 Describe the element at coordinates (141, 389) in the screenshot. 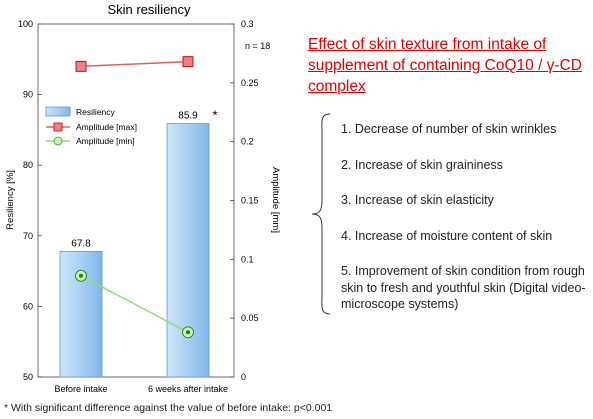

I see `x-axis-labels: Before intake 6 weeks after intake` at that location.